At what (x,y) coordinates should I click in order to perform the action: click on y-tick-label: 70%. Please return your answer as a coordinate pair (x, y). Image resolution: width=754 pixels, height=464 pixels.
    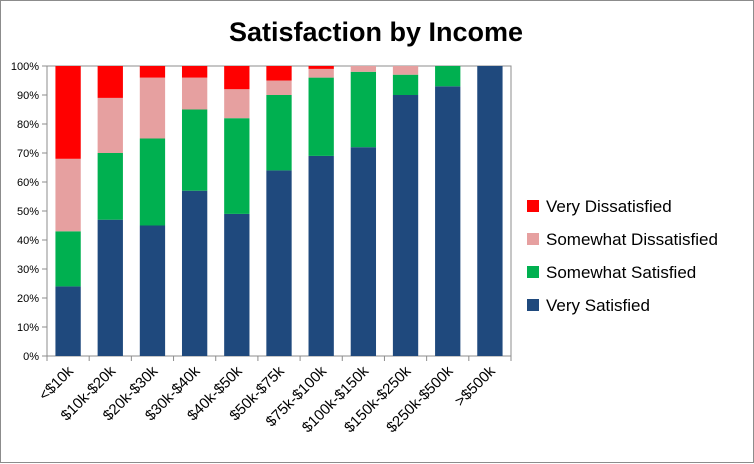
    Looking at the image, I should click on (28, 154).